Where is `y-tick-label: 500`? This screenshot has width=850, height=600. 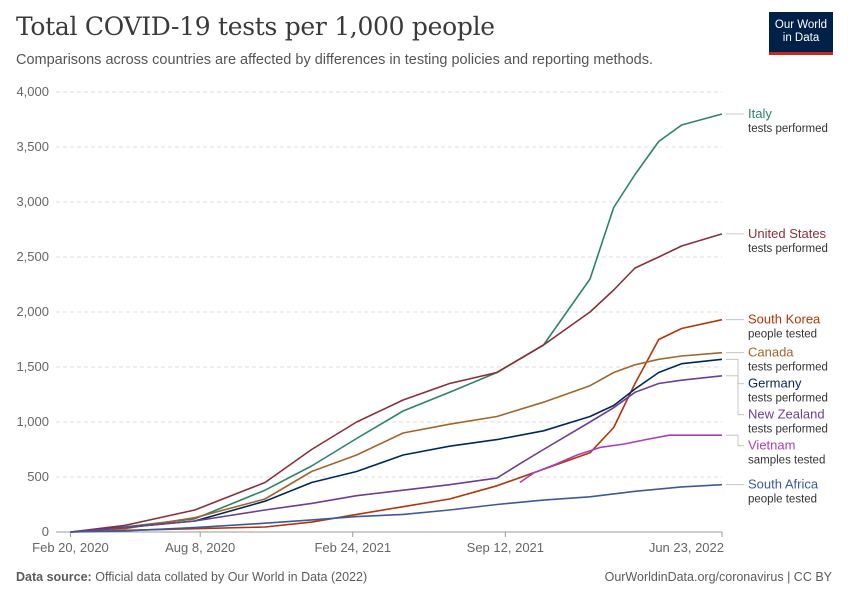
y-tick-label: 500 is located at coordinates (38, 476).